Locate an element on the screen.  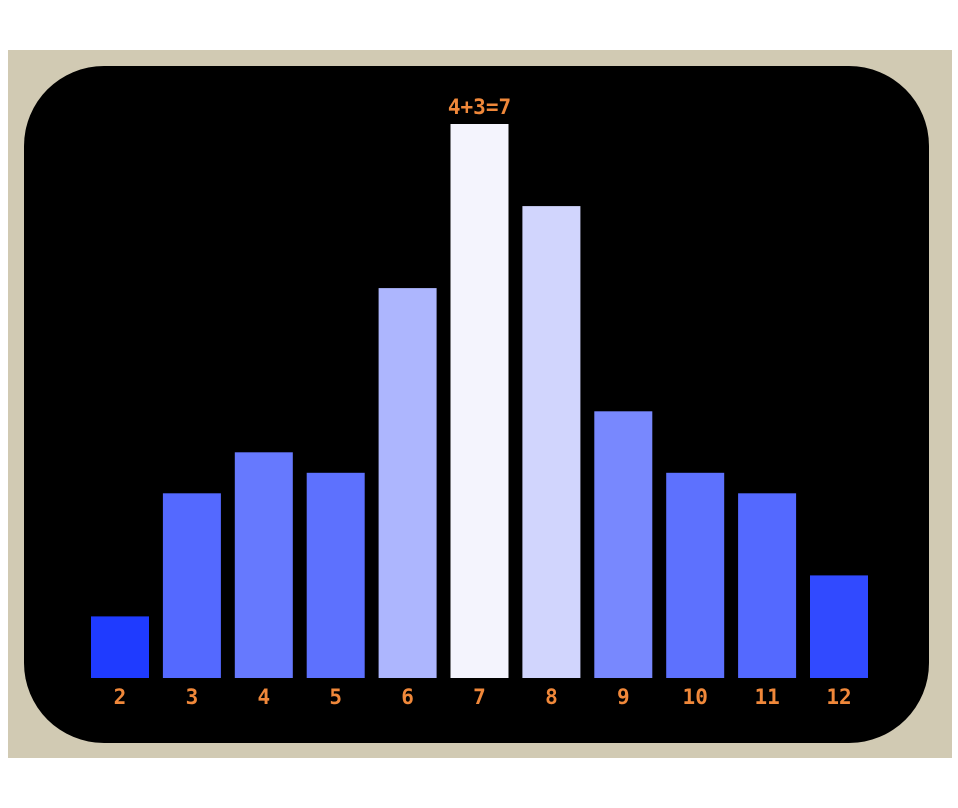
x-tick-label-7: 7 is located at coordinates (479, 697).